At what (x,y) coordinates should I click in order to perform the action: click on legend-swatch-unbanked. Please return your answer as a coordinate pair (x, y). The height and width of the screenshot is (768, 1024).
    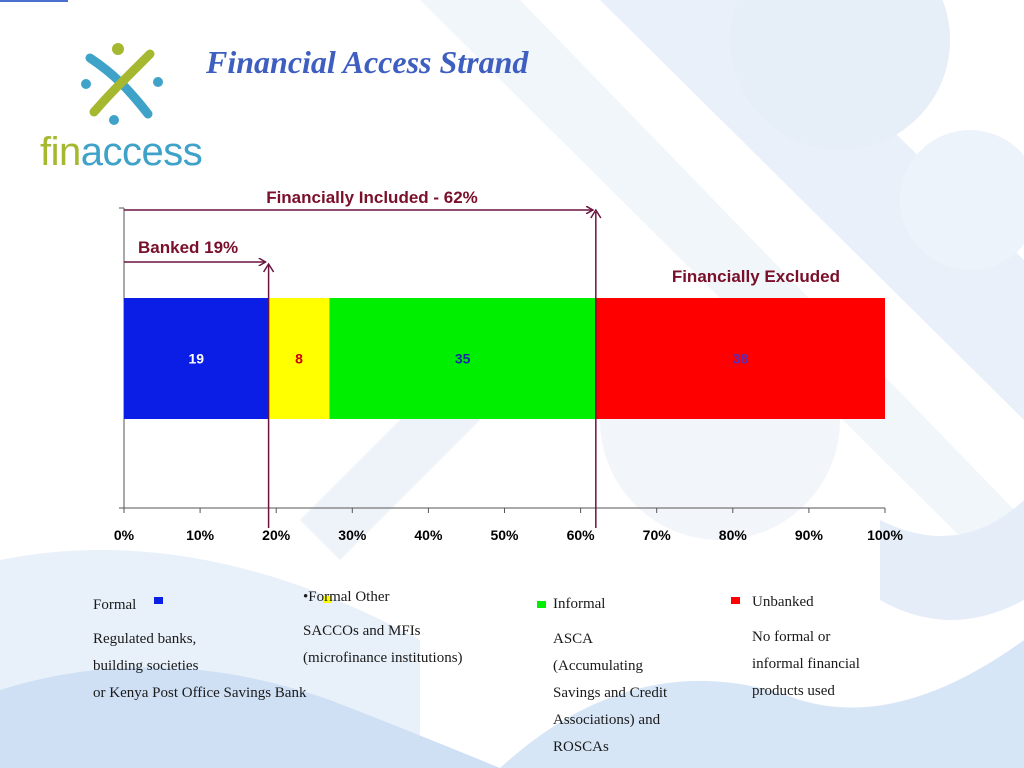
    Looking at the image, I should click on (735, 600).